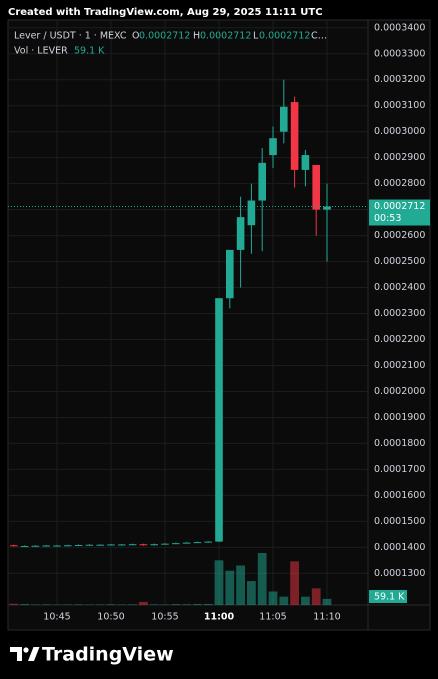  Describe the element at coordinates (41, 51) in the screenshot. I see `volume-name: Vol · LEVER` at that location.